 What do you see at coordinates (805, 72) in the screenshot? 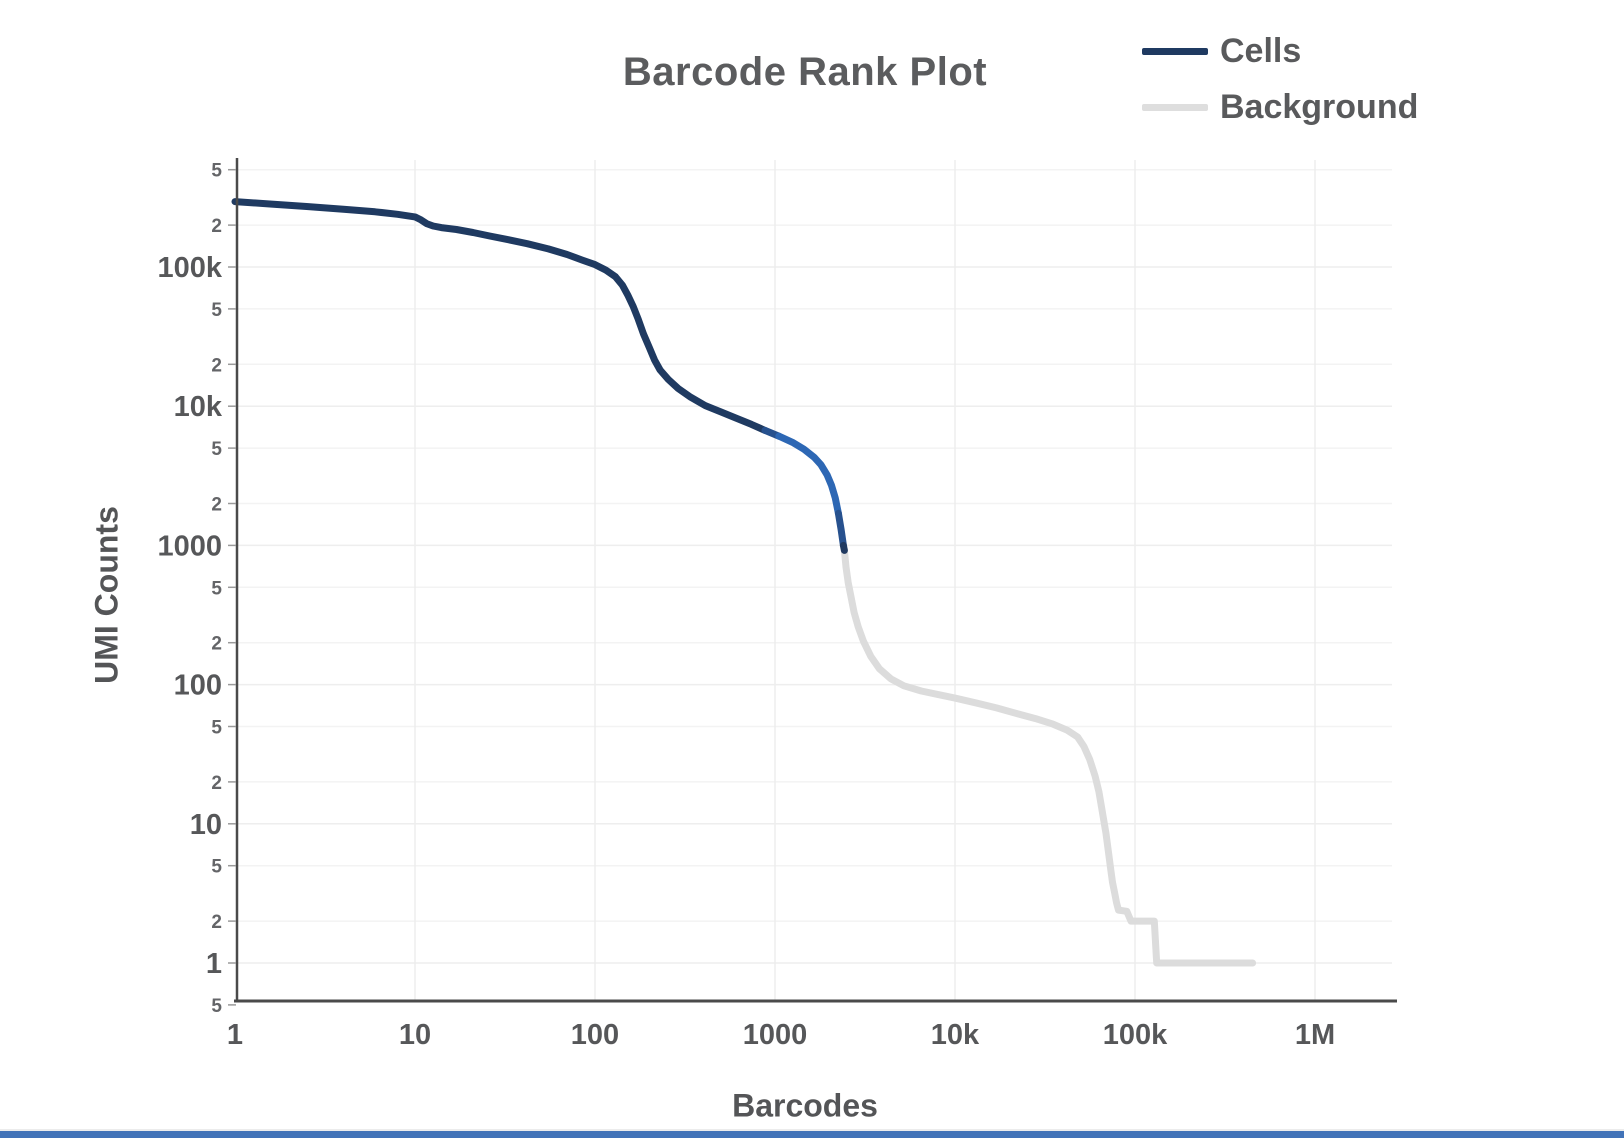
I see `chart-title: Barcode Rank Plot` at bounding box center [805, 72].